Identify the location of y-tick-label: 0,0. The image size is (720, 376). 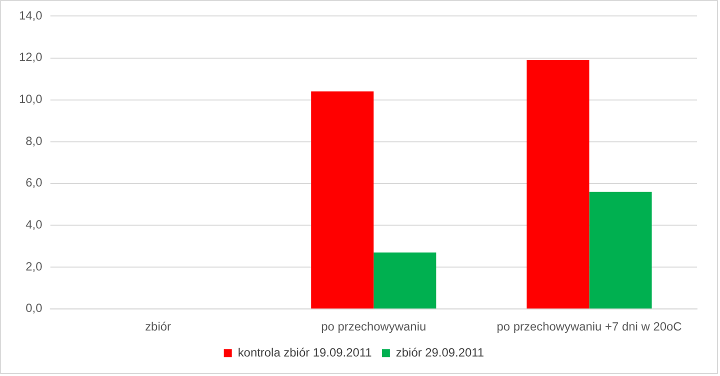
(34, 308).